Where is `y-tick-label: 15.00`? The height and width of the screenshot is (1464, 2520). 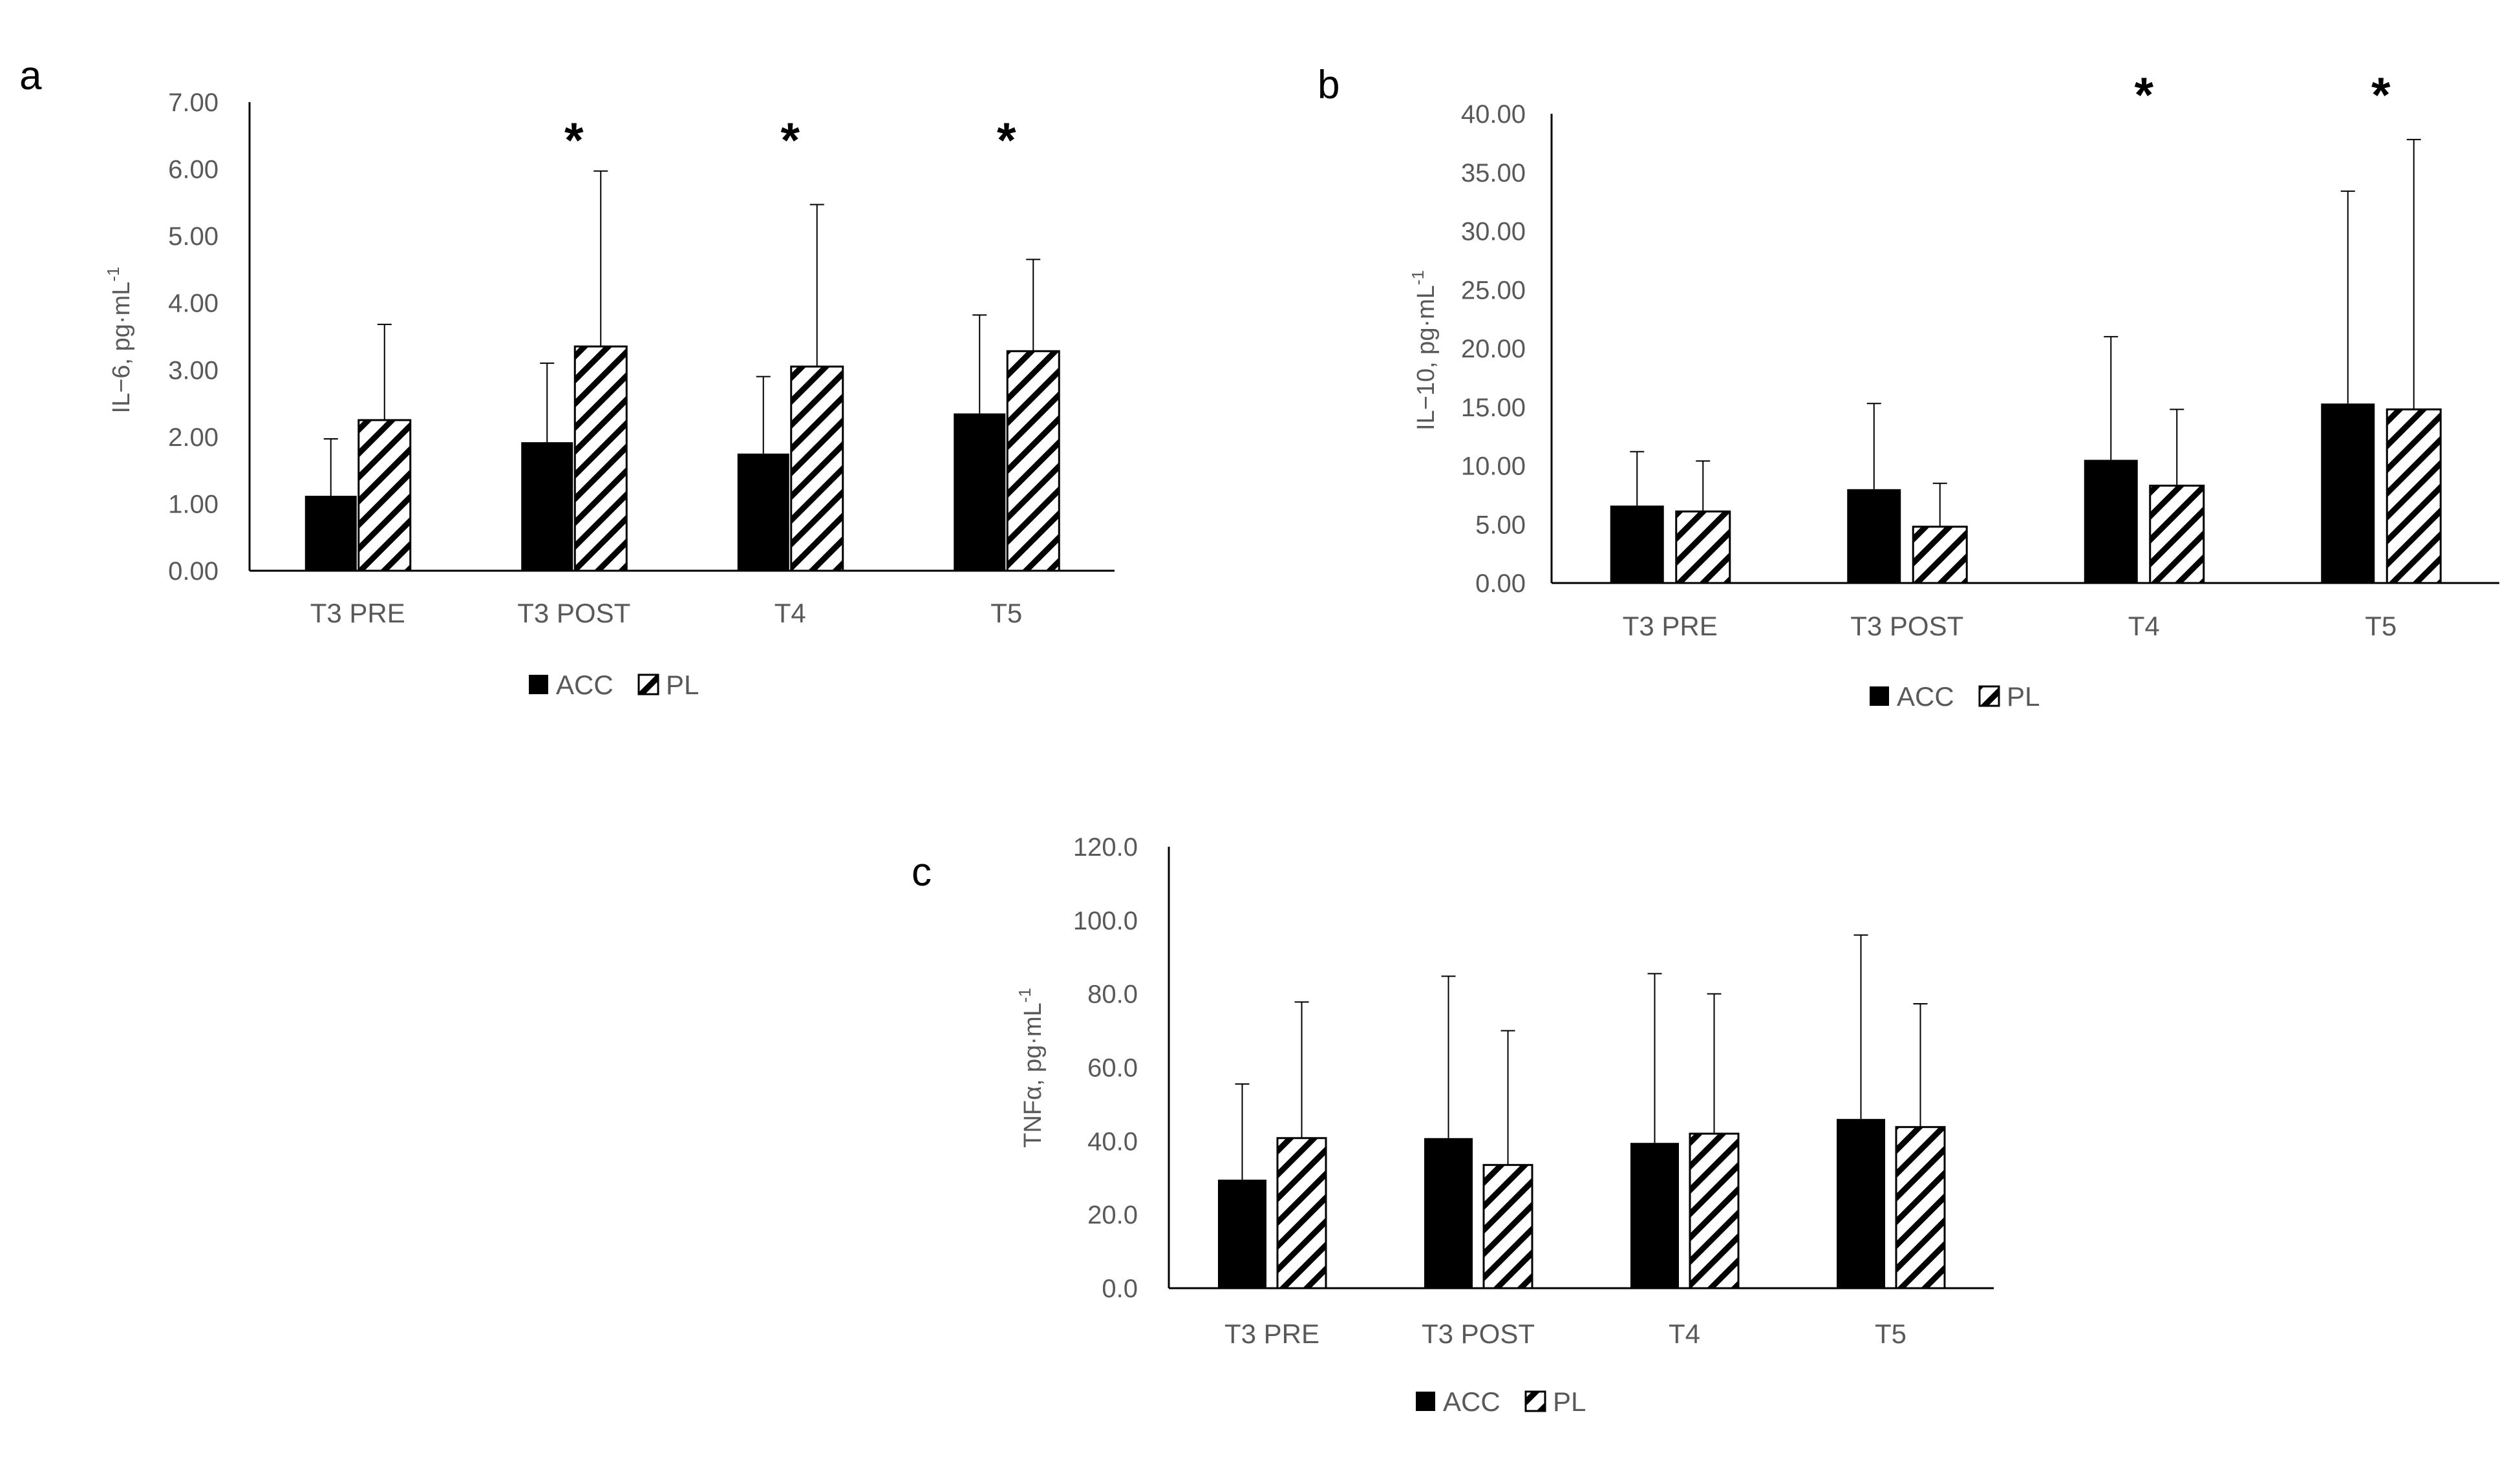
y-tick-label: 15.00 is located at coordinates (1494, 408).